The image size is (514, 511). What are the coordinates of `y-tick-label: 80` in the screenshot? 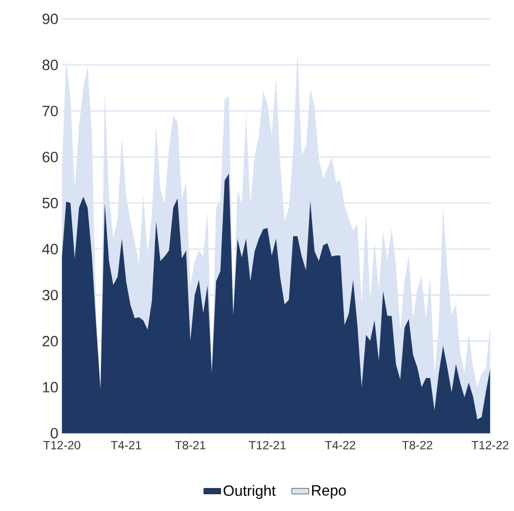 It's located at (50, 65).